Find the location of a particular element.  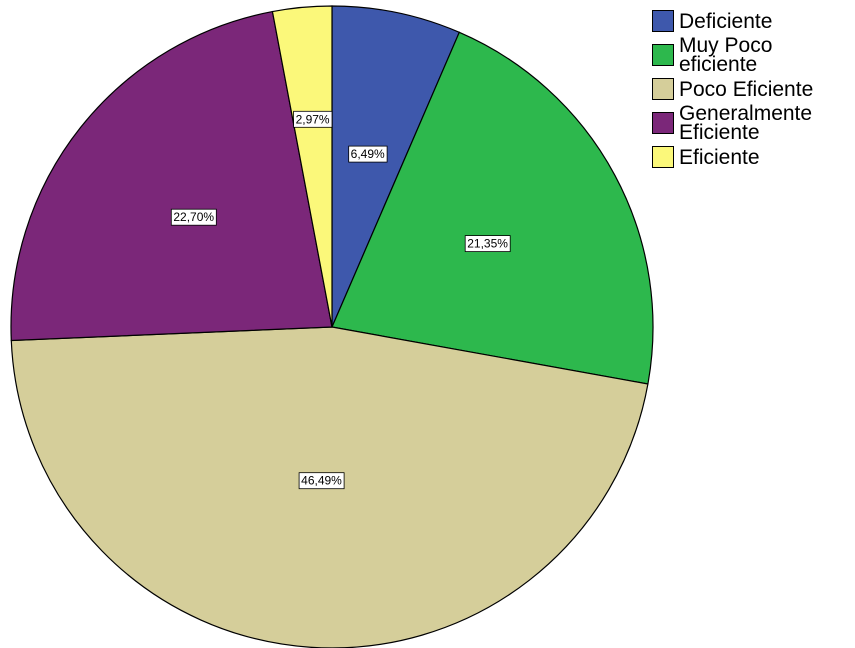

slice-label-text-generalmente-eficiente: 22,70% is located at coordinates (193, 217).